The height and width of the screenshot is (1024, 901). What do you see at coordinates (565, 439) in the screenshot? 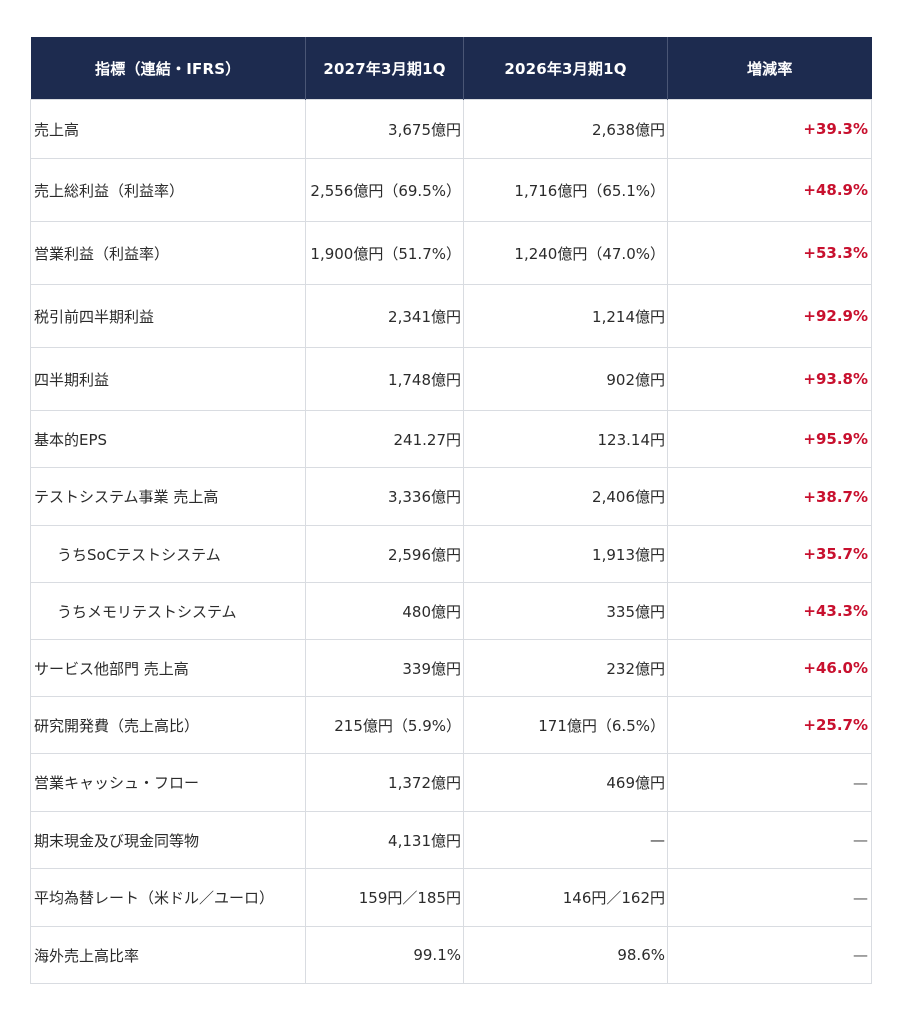
I see `row-prior-value: 123.14円` at bounding box center [565, 439].